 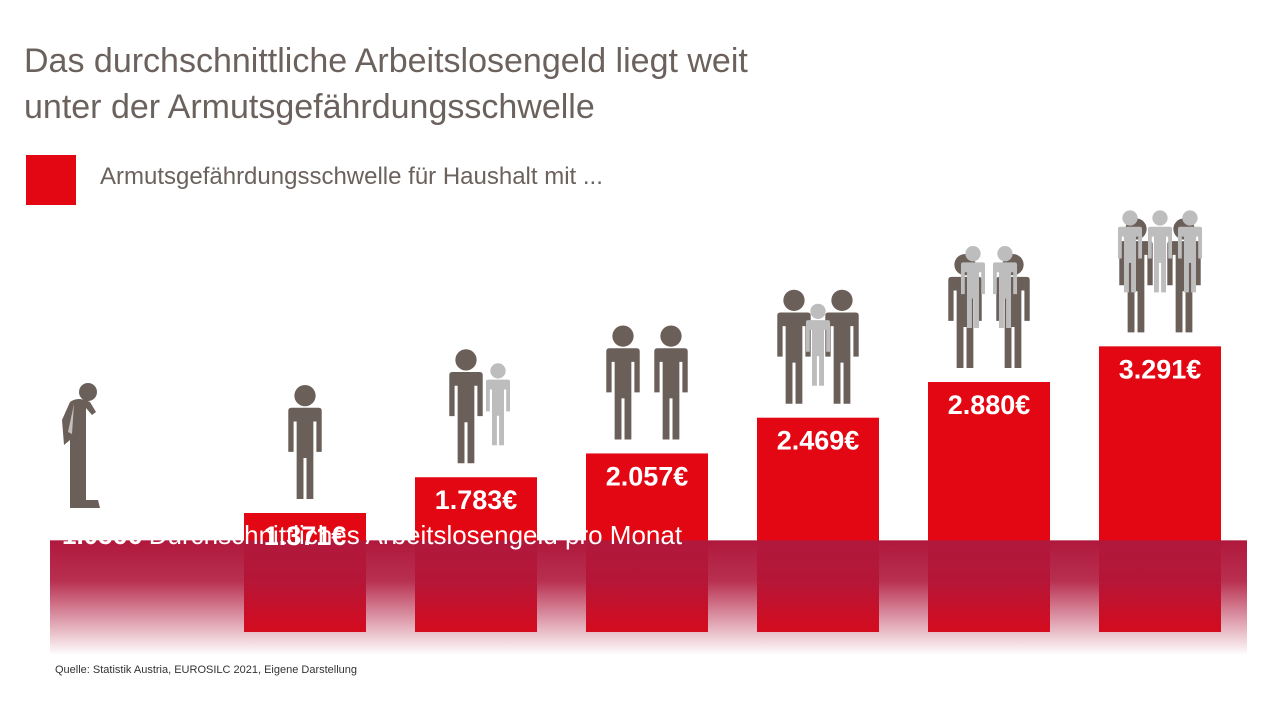 I want to click on bar-value-label-1: 1.371€, so click(x=305, y=536).